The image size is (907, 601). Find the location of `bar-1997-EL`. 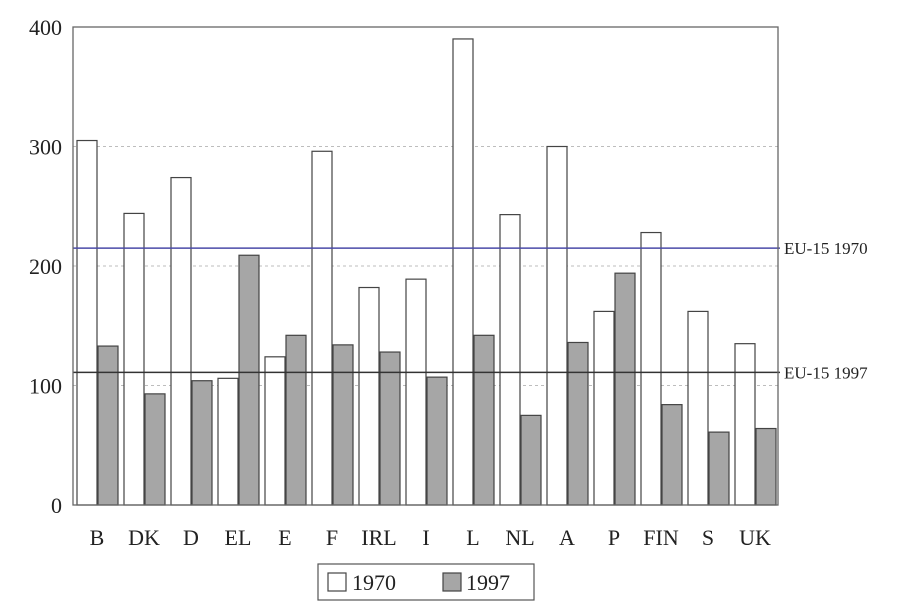

bar-1997-EL is located at coordinates (249, 380).